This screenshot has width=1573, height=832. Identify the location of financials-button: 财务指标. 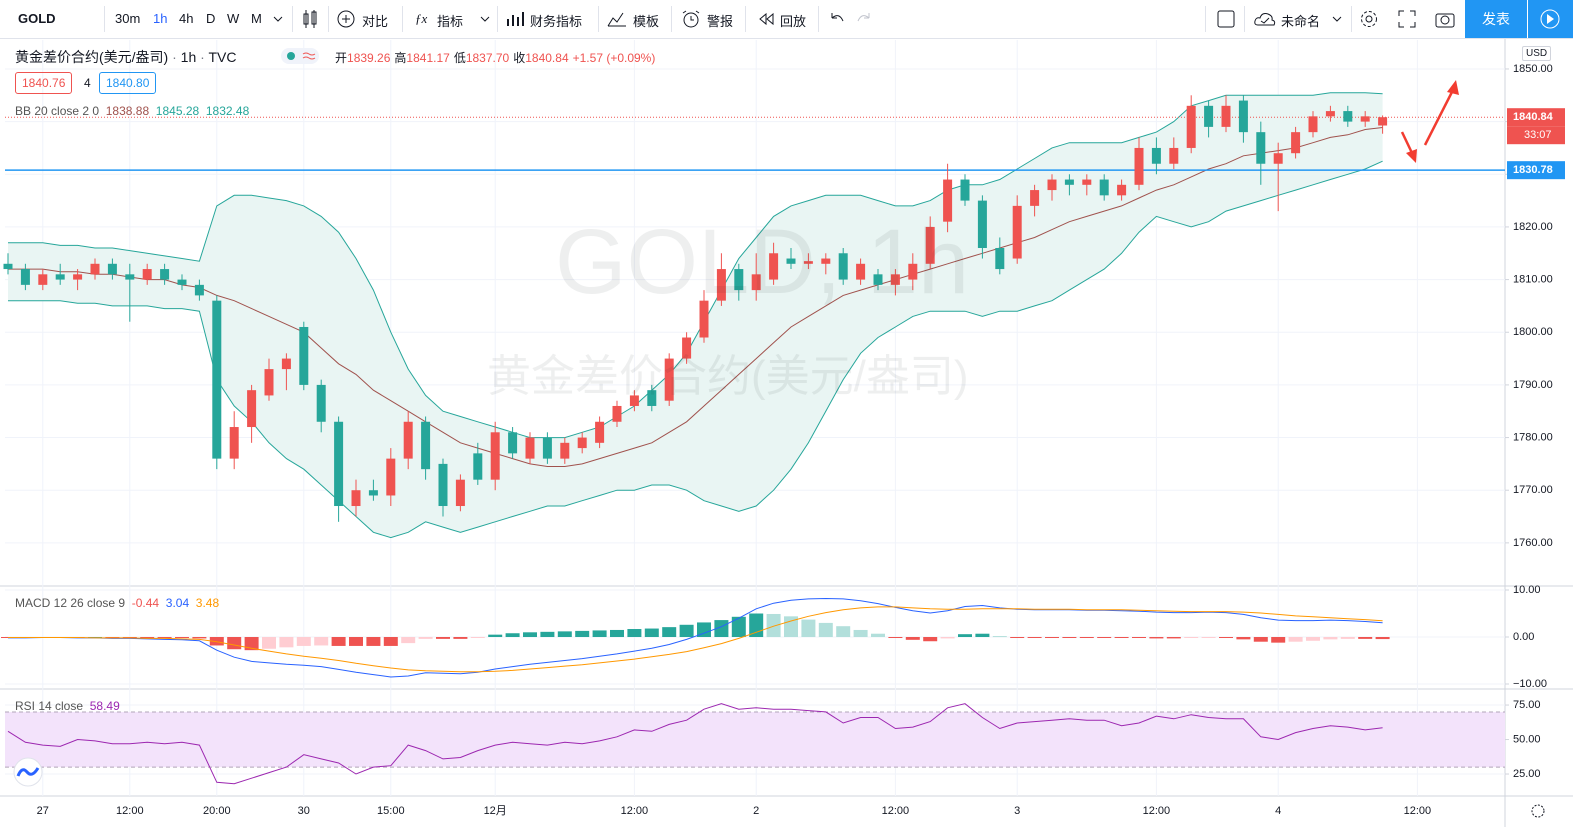
(556, 21).